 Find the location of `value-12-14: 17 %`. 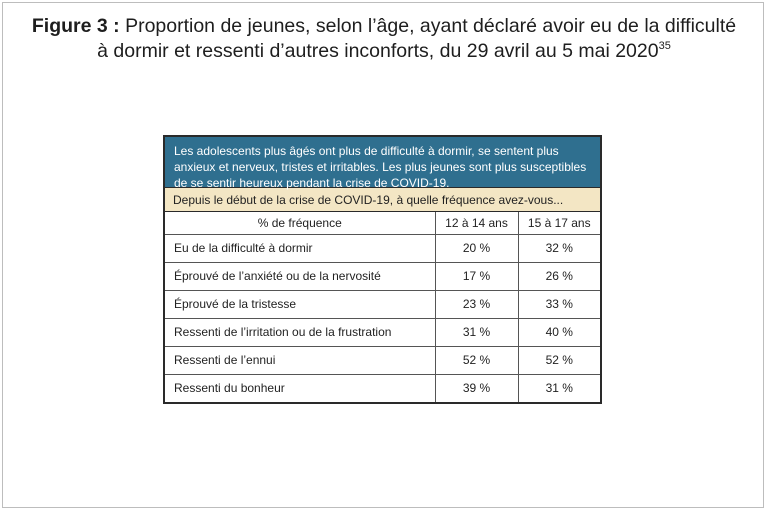

value-12-14: 17 % is located at coordinates (476, 276).